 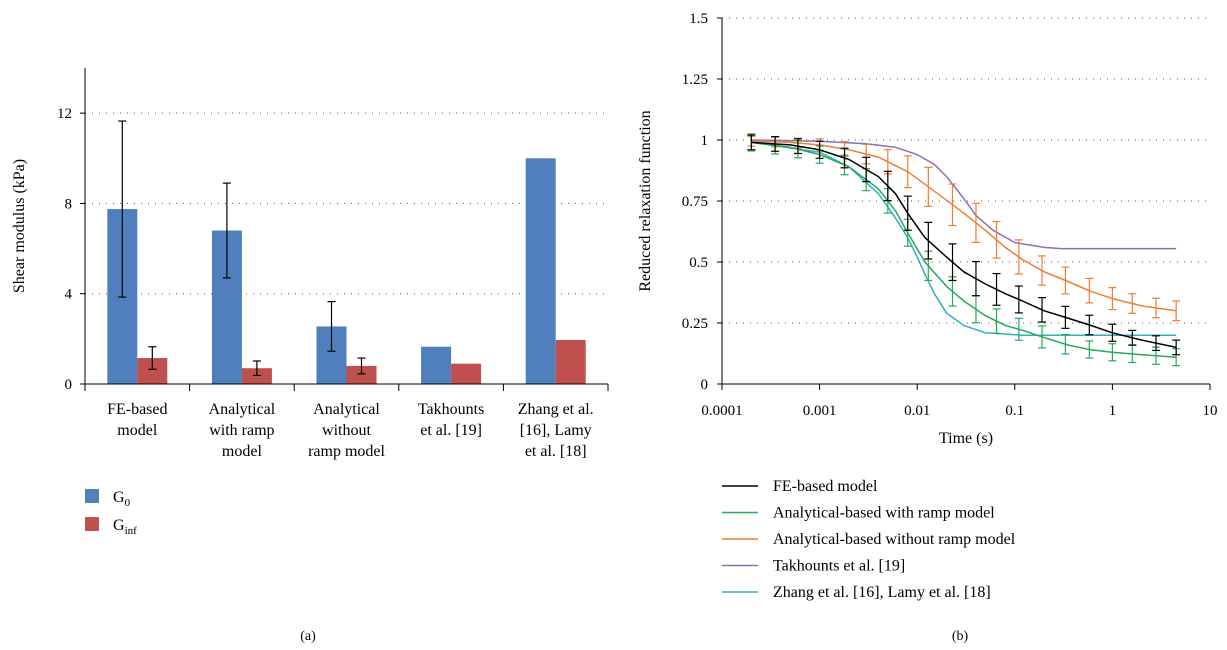 I want to click on y-tick-label: 4, so click(x=69, y=295).